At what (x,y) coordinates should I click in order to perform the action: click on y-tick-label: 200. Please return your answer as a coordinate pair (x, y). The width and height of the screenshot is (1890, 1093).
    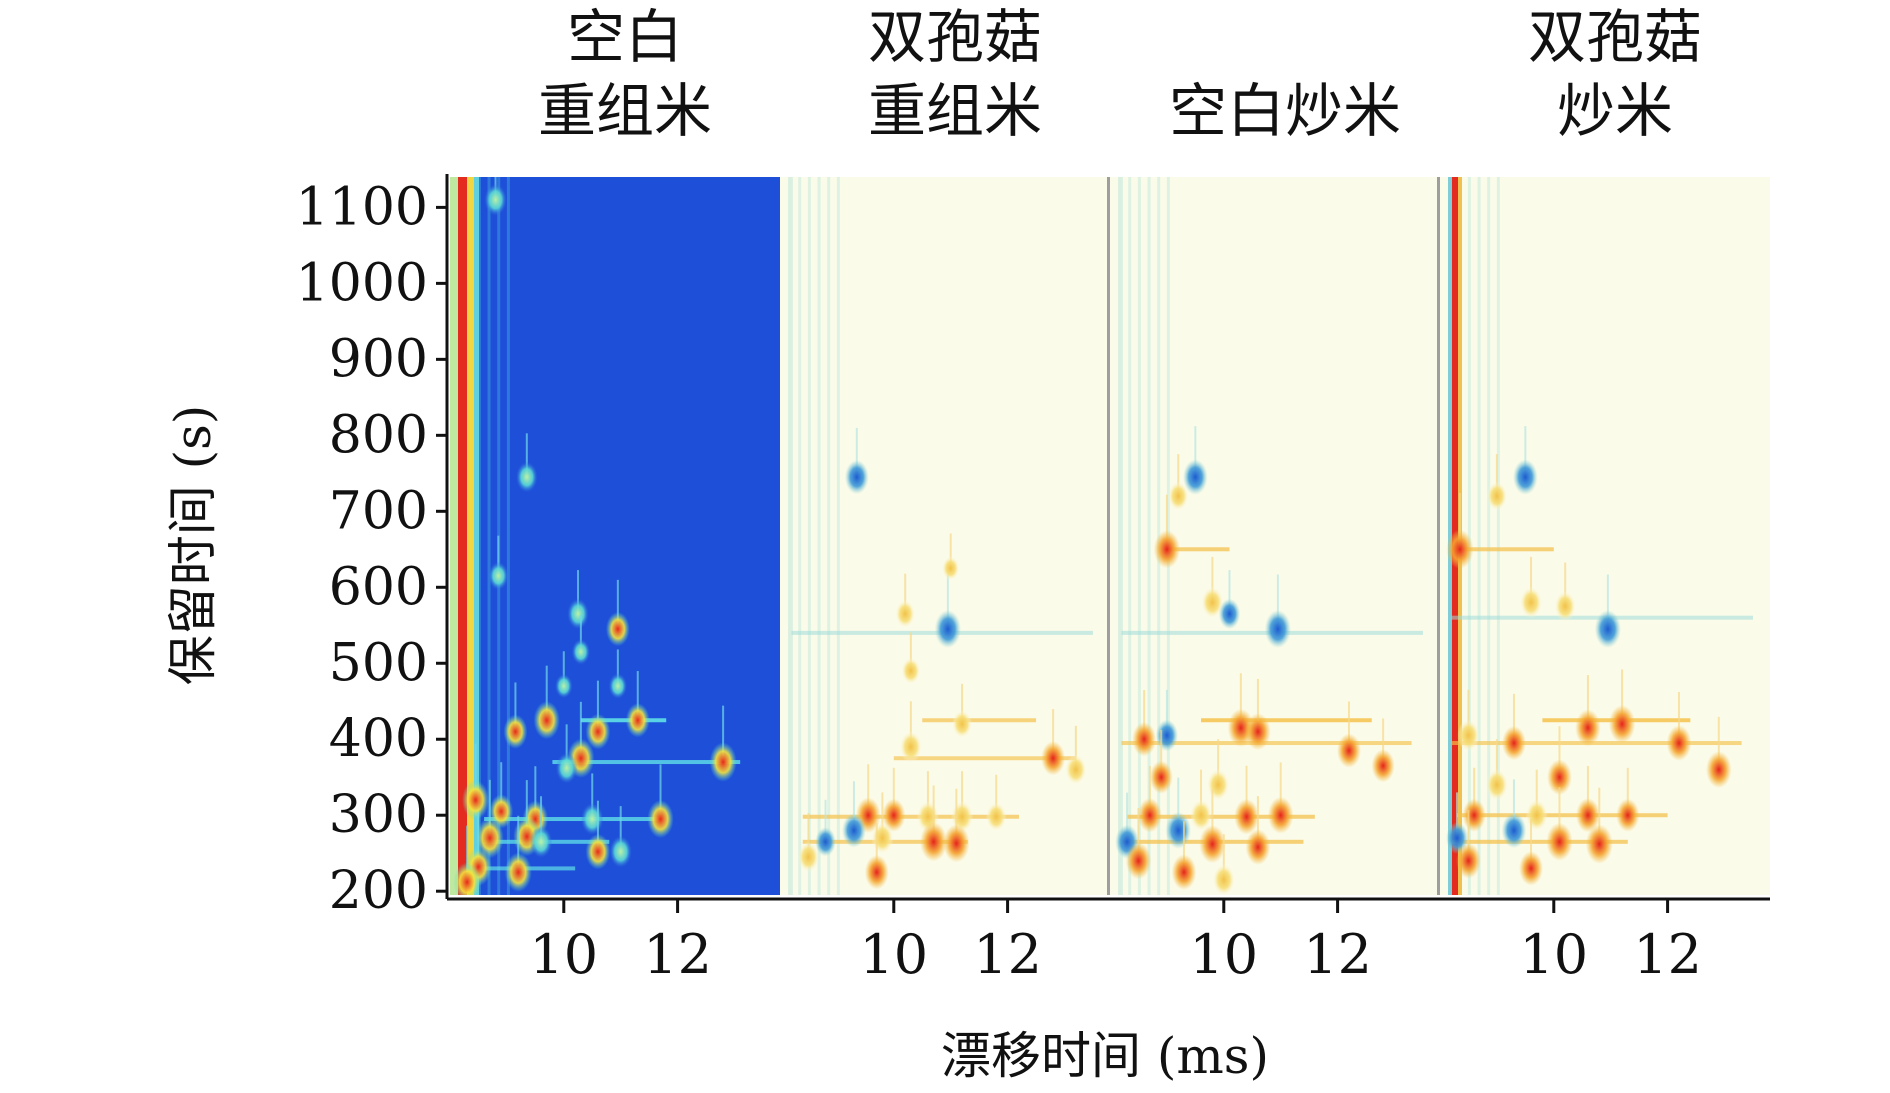
    Looking at the image, I should click on (378, 891).